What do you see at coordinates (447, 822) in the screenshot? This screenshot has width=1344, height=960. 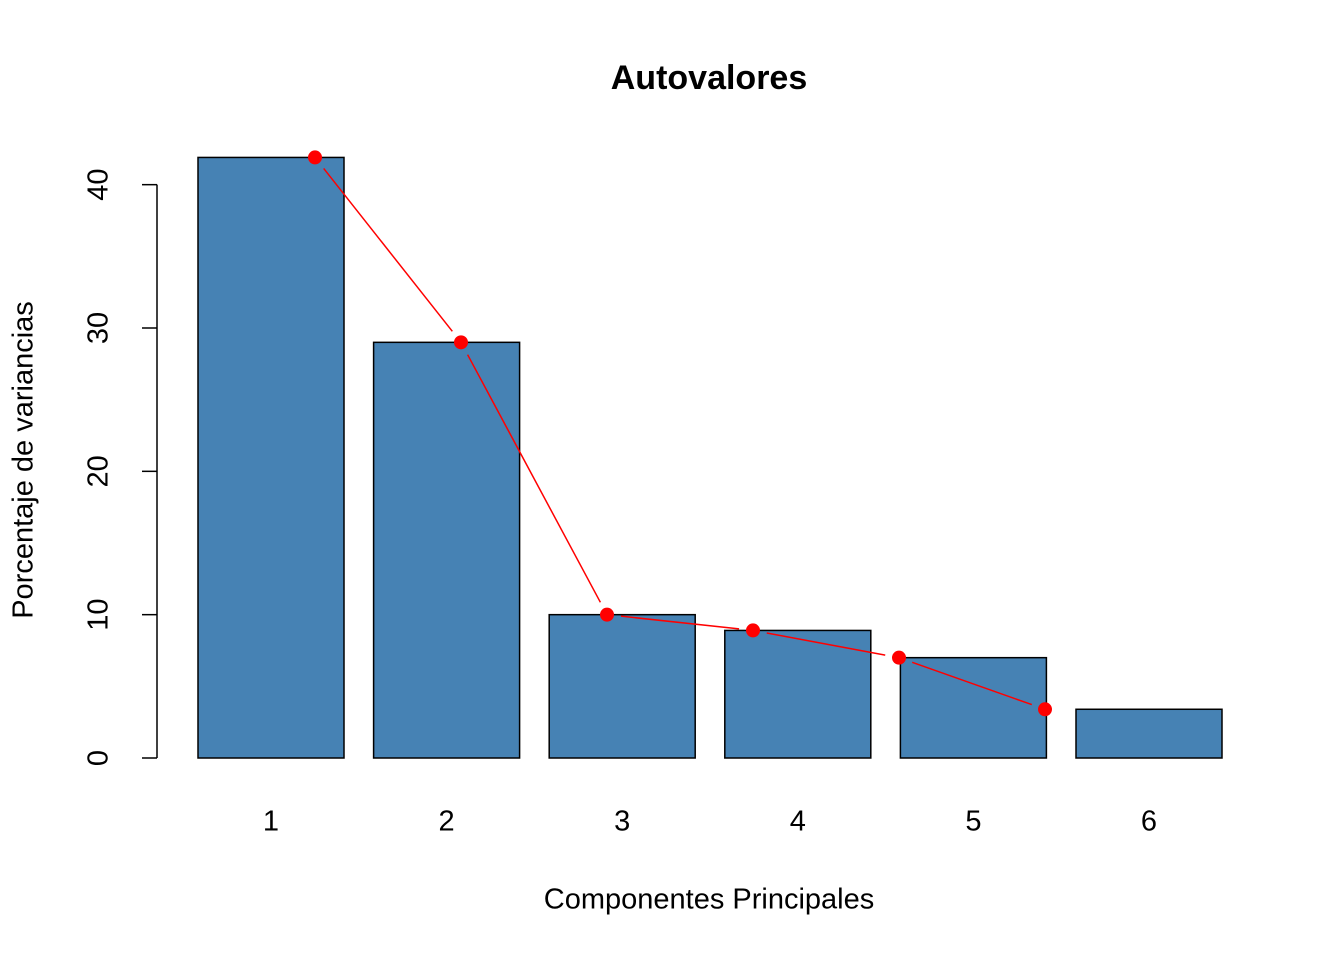 I see `x-tick-label: 2` at bounding box center [447, 822].